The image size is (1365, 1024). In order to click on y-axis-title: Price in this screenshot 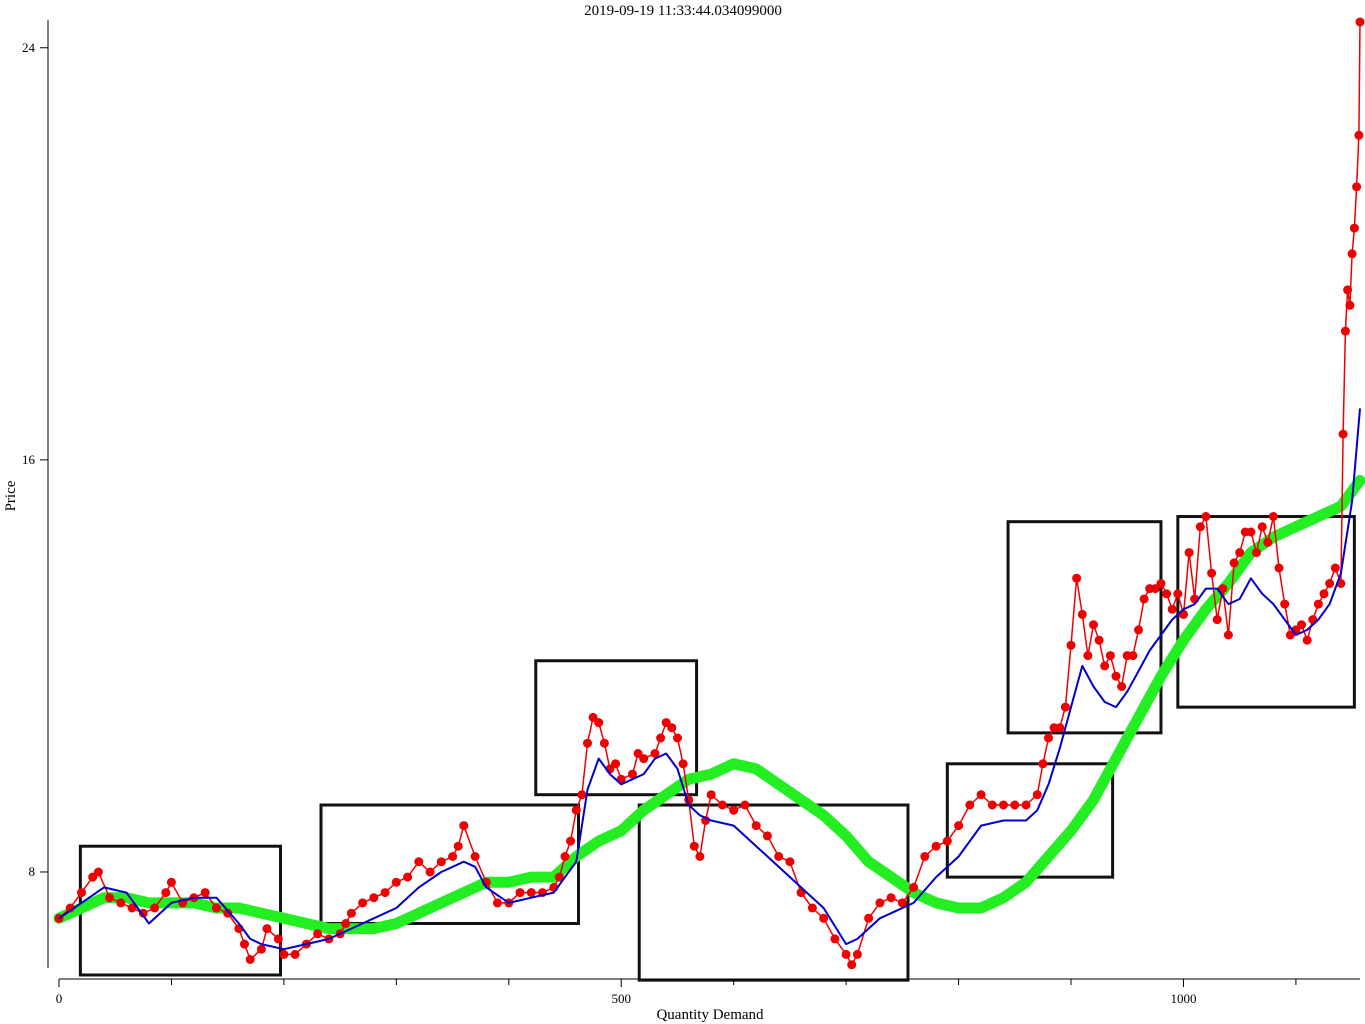, I will do `click(11, 495)`.